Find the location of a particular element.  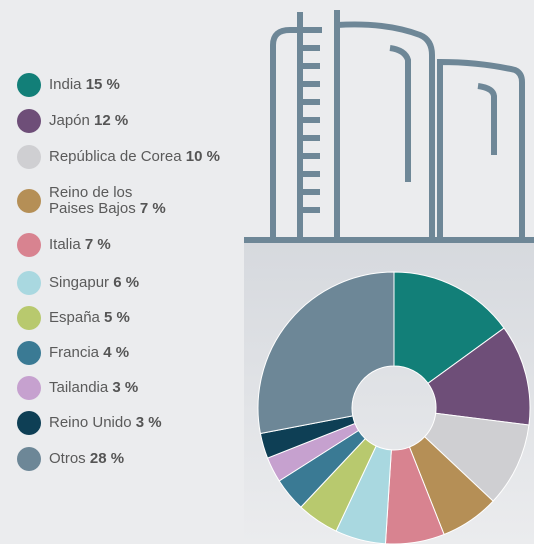

legend-label: Reino Unido 3 % is located at coordinates (105, 423).